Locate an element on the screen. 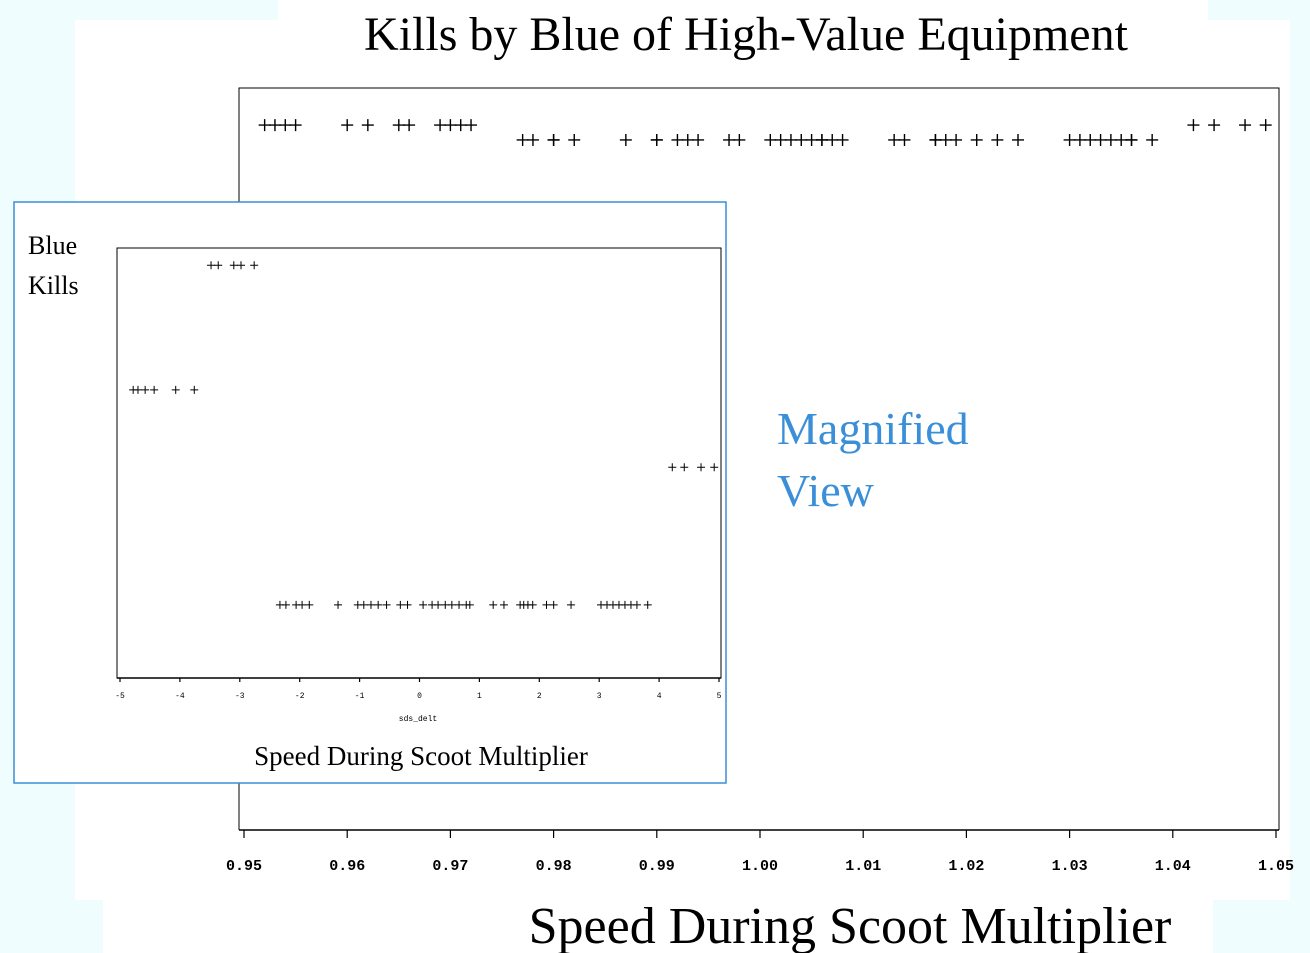 This screenshot has height=953, width=1310. x-tick-label: 2 is located at coordinates (539, 696).